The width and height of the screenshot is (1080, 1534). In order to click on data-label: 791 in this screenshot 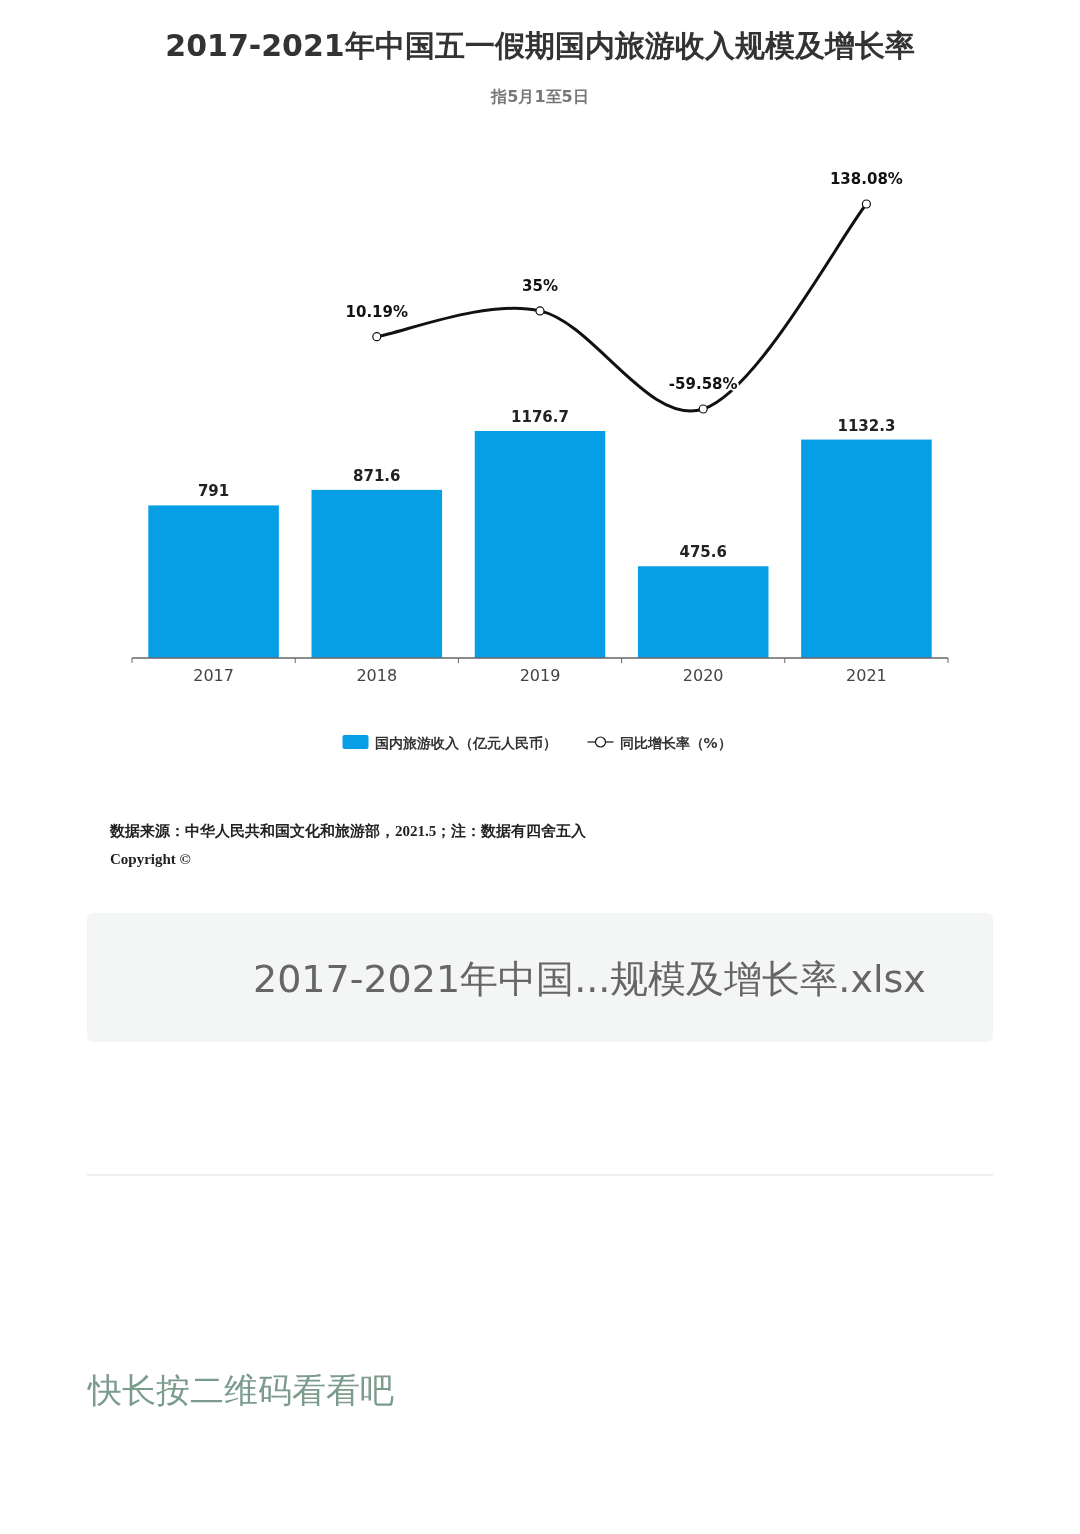, I will do `click(213, 491)`.